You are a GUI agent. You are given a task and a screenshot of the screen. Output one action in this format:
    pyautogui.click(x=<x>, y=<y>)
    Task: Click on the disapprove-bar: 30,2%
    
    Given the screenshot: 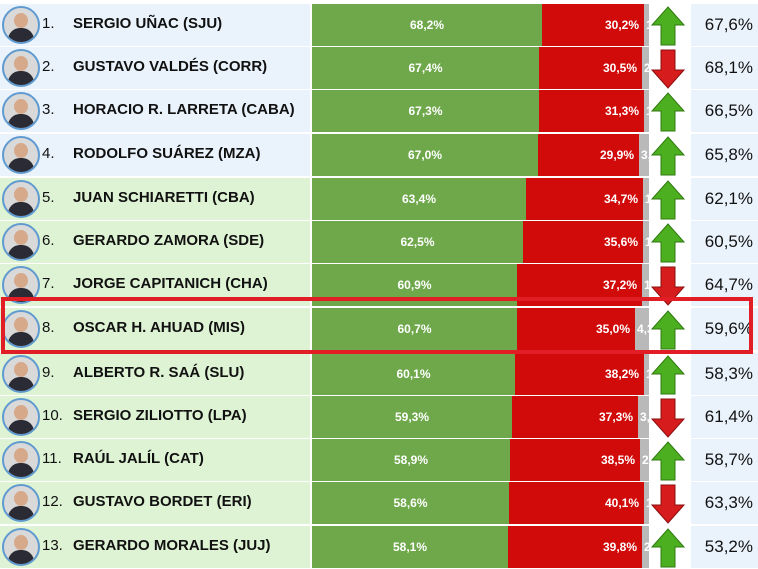 What is the action you would take?
    pyautogui.click(x=593, y=25)
    